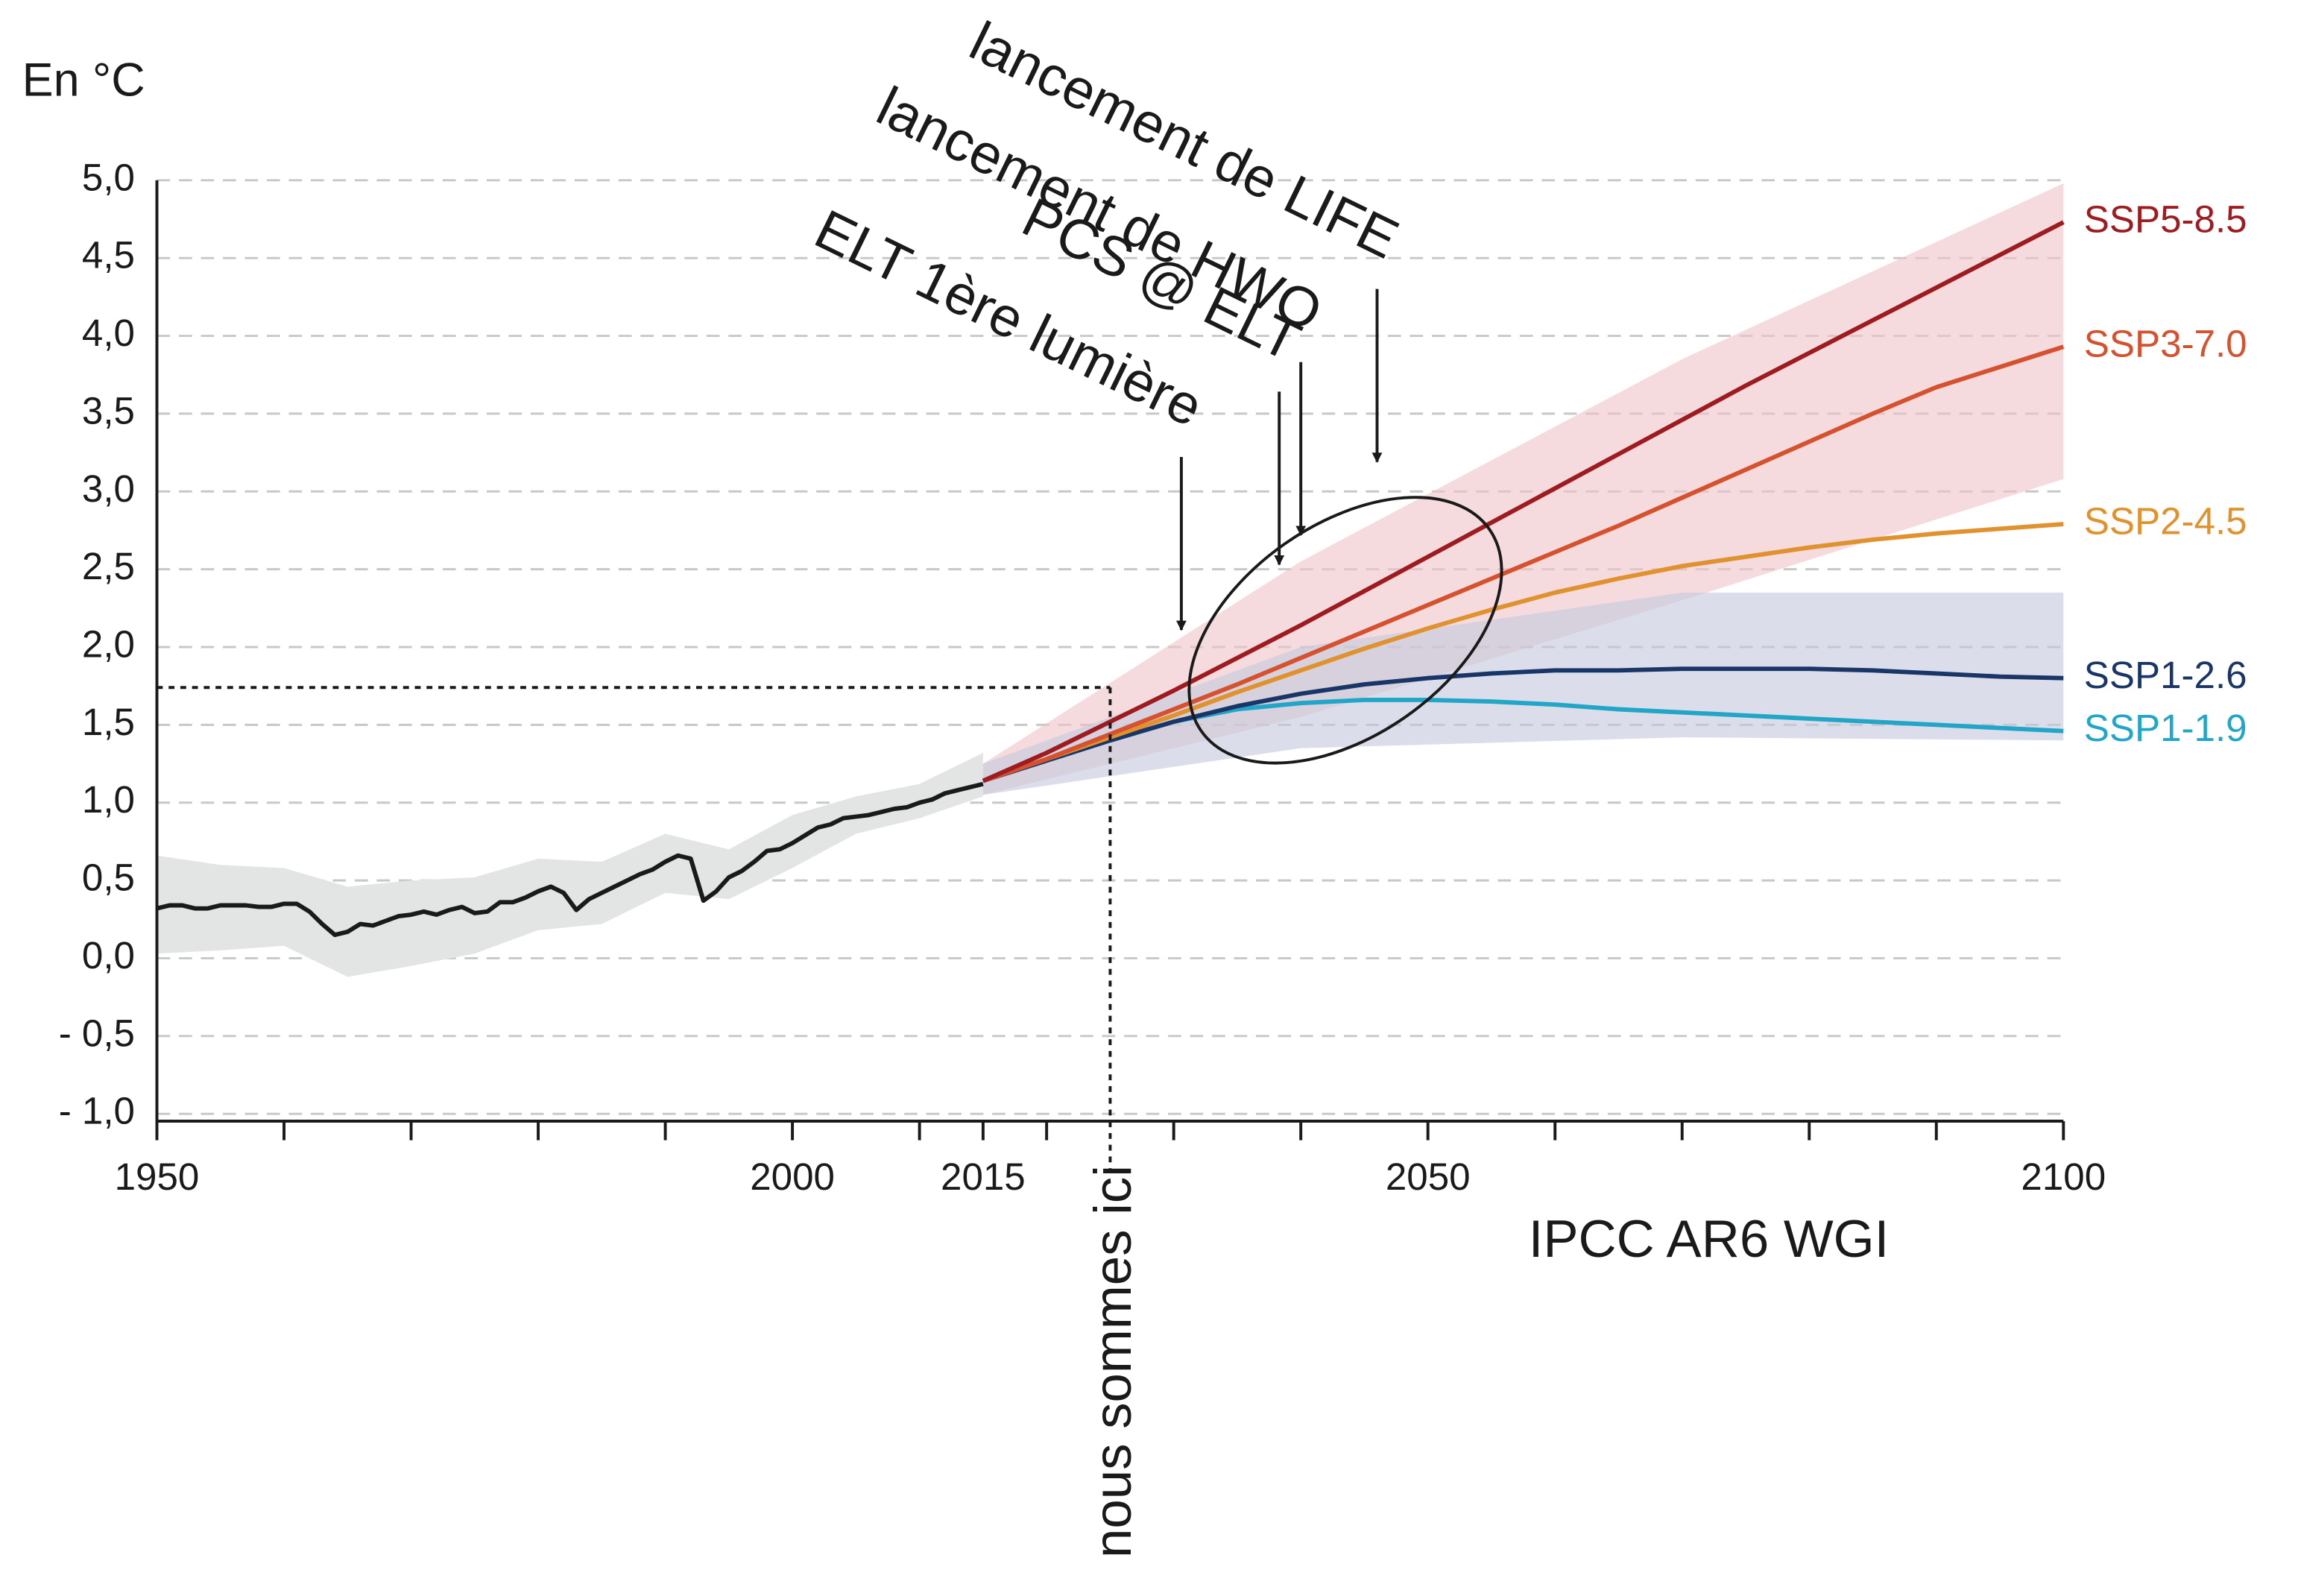 This screenshot has width=2298, height=1596. Describe the element at coordinates (97, 1111) in the screenshot. I see `y-tick-label: - 1,0` at that location.